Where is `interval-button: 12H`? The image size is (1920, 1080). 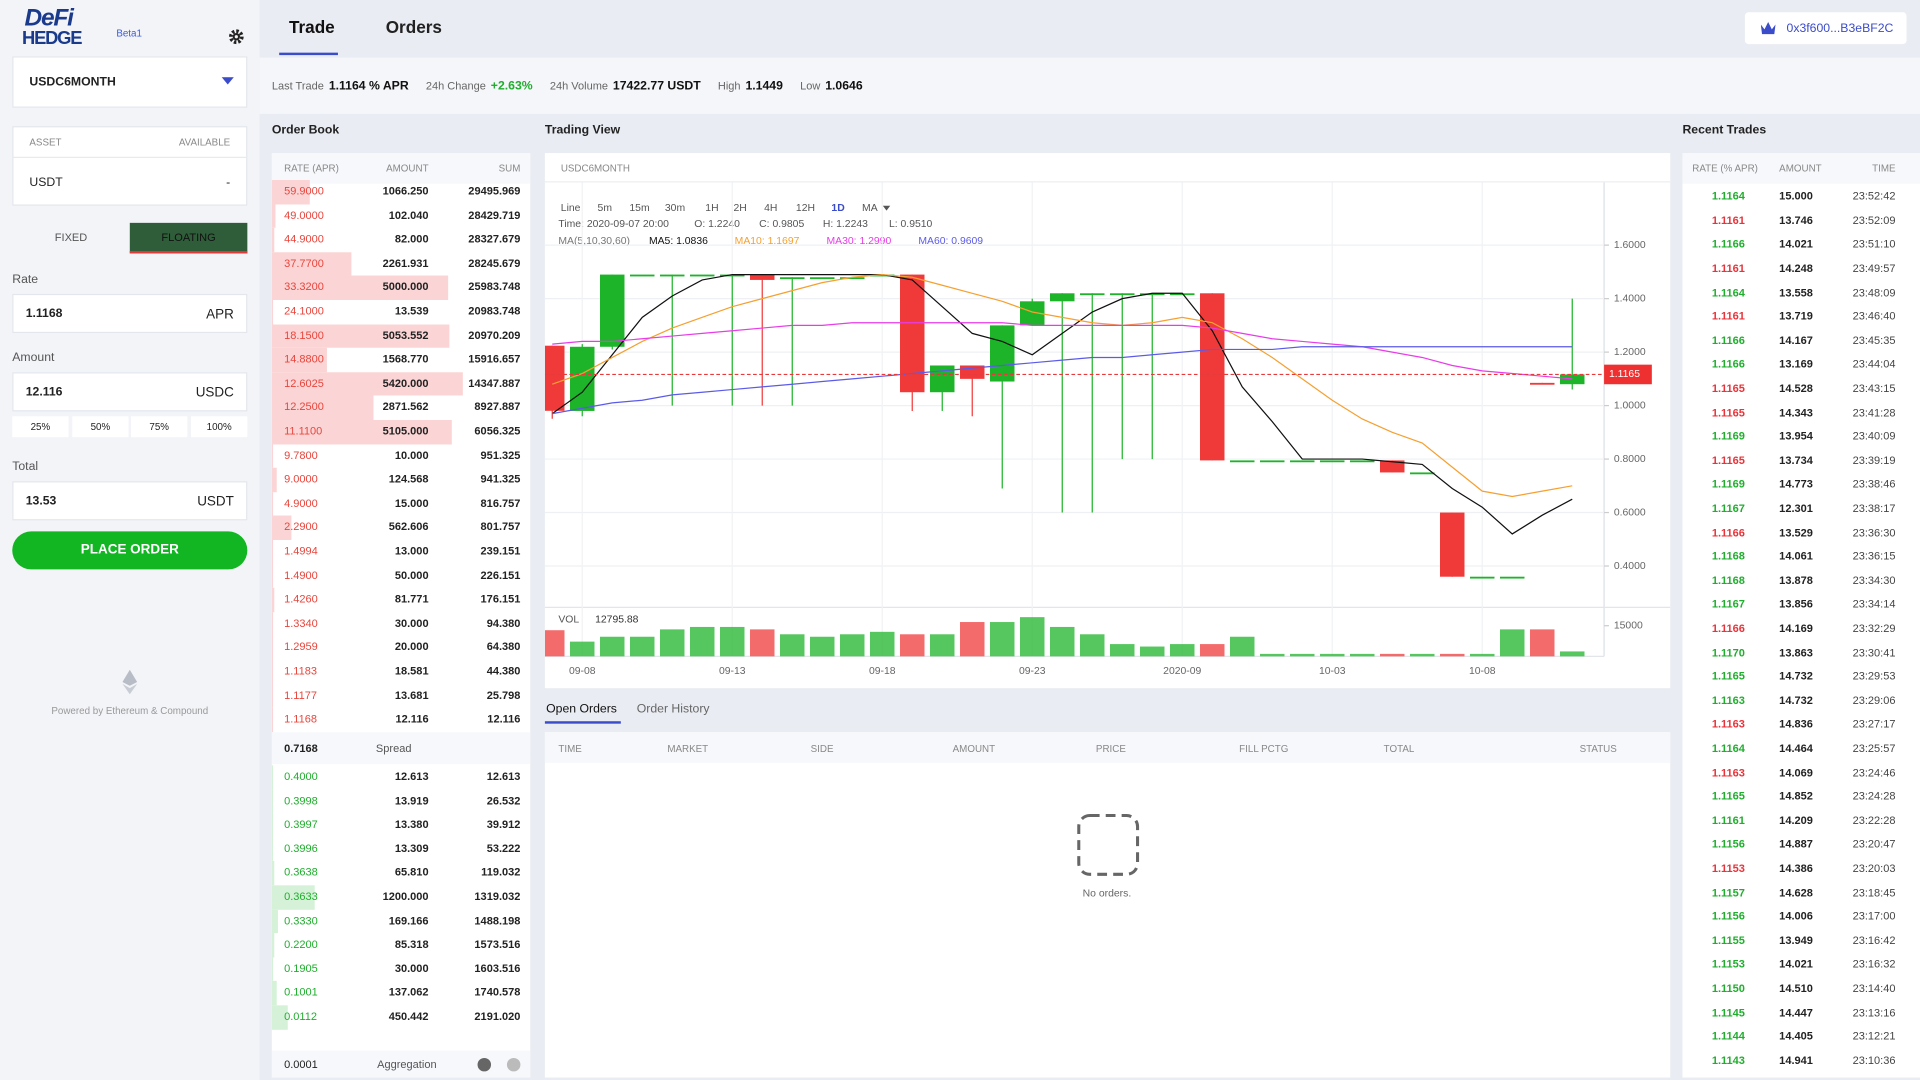
interval-button: 12H is located at coordinates (805, 208).